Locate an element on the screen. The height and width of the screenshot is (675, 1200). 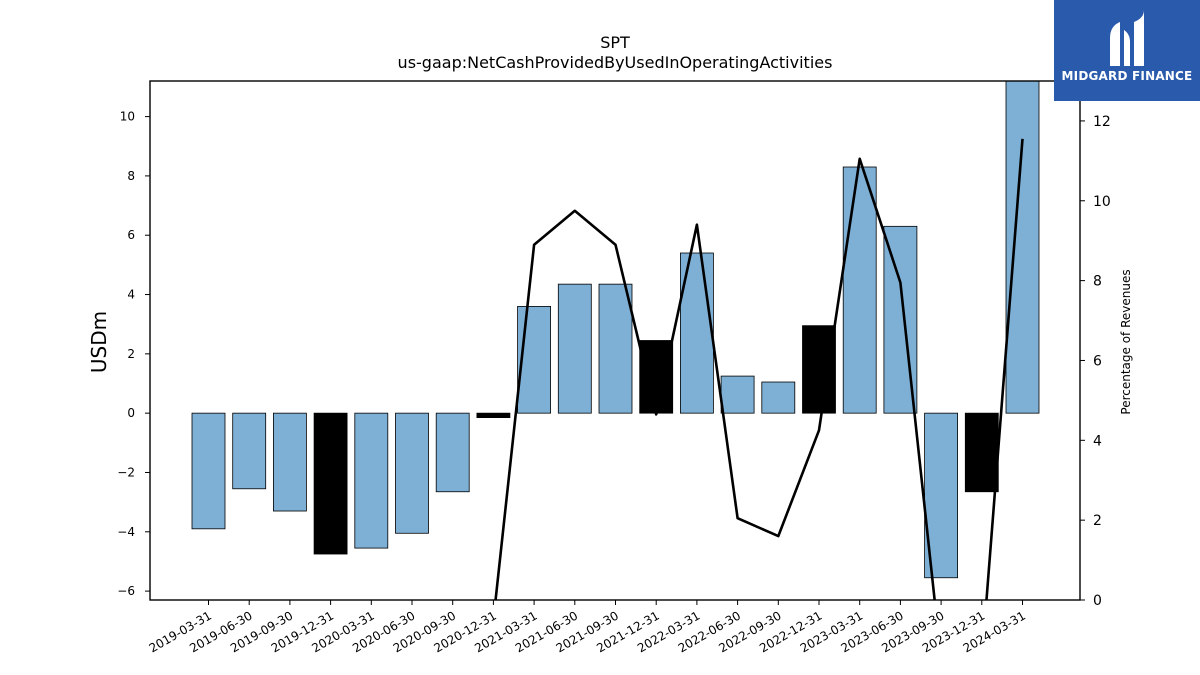
y-tick-label: 6 is located at coordinates (131, 235).